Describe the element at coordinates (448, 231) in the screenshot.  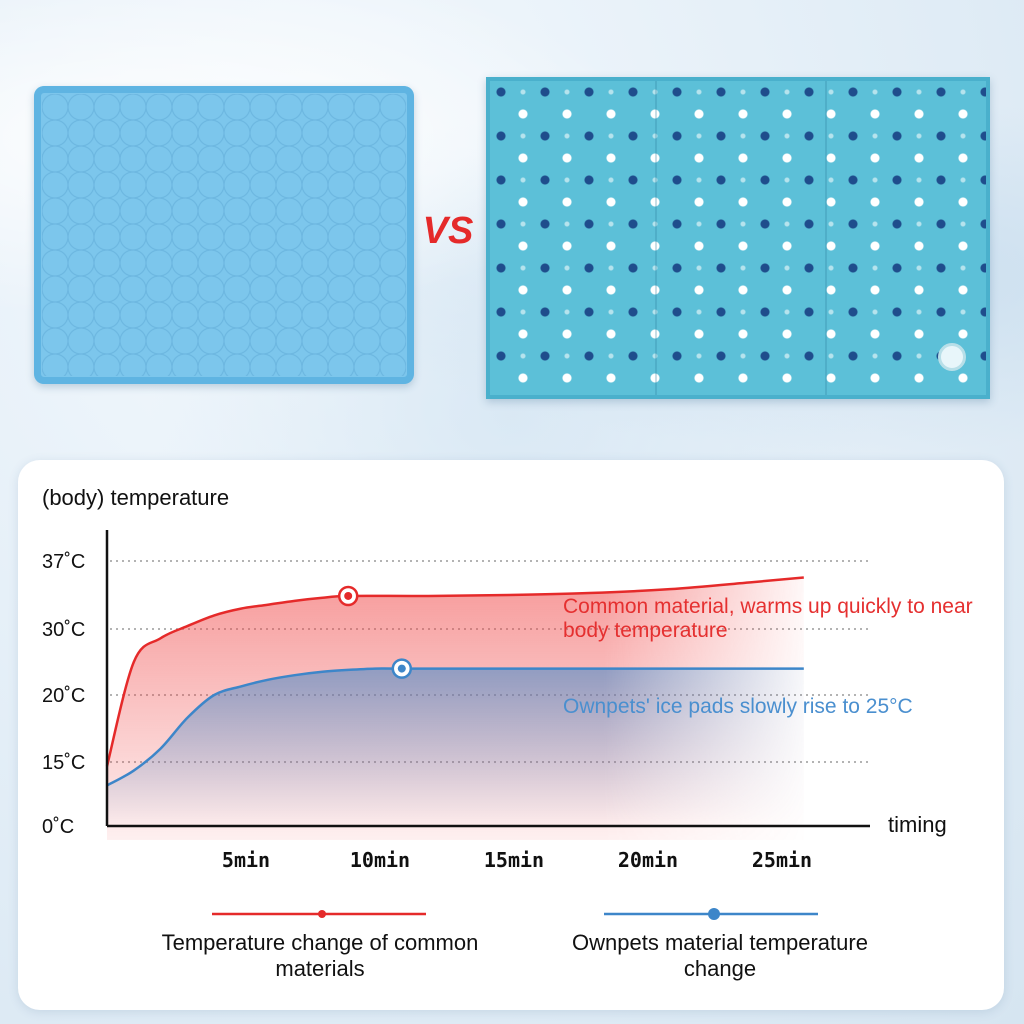
I see `vs-label: VS` at that location.